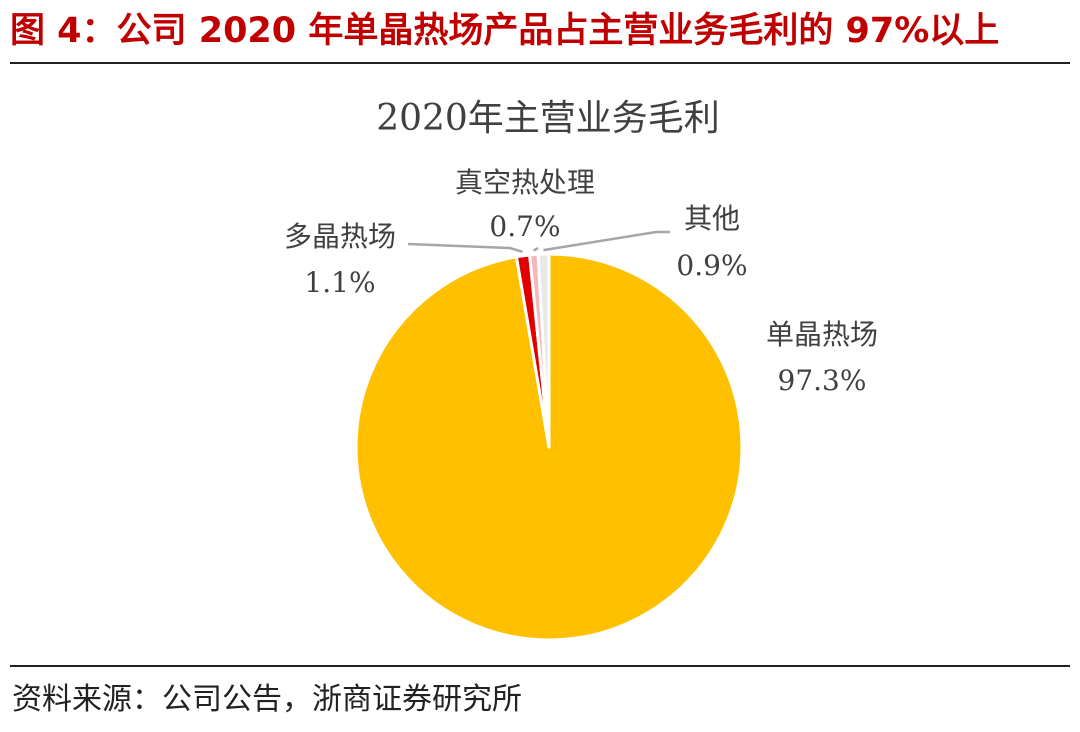  Describe the element at coordinates (822, 380) in the screenshot. I see `slice-label-value-0: 97.3%` at that location.